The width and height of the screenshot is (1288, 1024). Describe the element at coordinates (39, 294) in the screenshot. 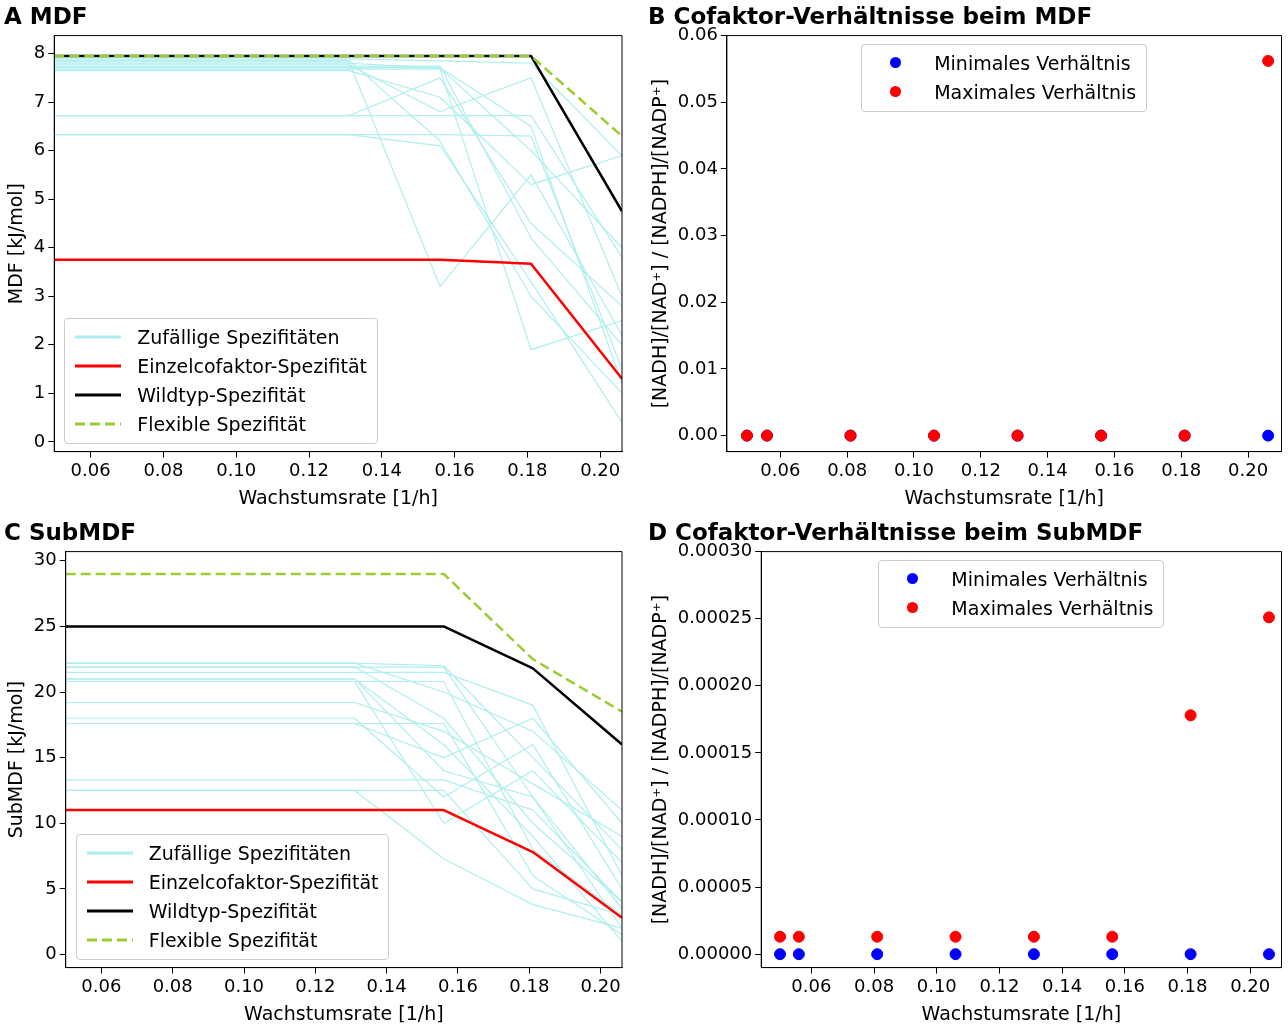

I see `y-tick-label: 3` at that location.